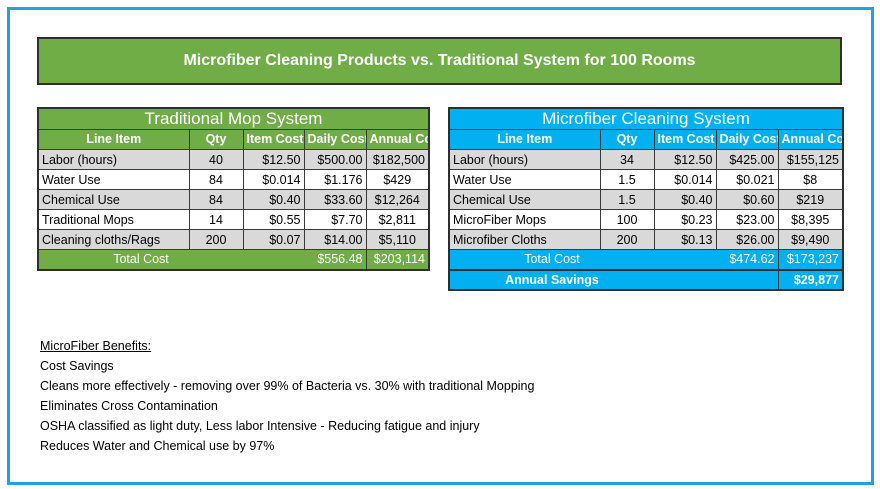 This screenshot has height=489, width=880. I want to click on total-row: Total Cost $474.62 $173,237, so click(646, 259).